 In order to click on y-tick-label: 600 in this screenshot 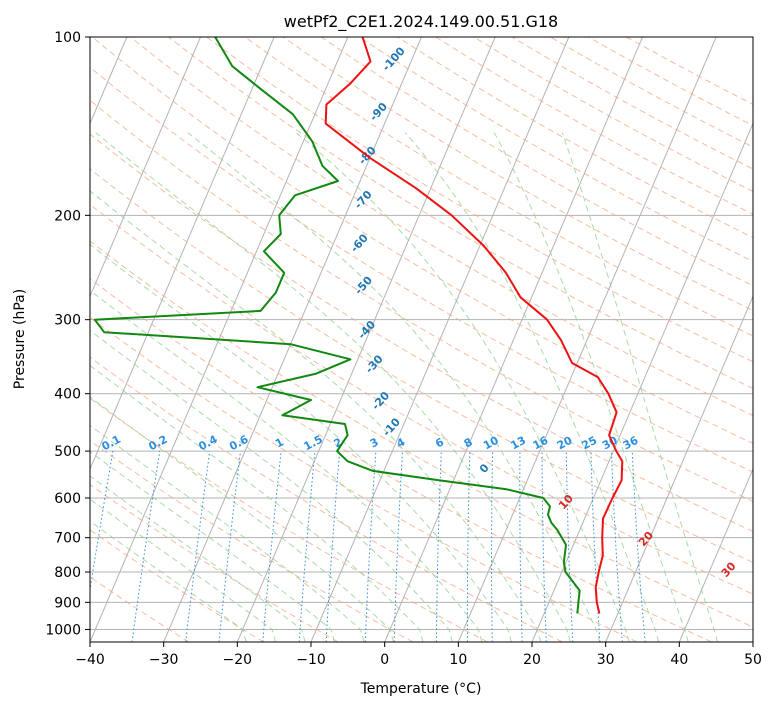, I will do `click(67, 499)`.